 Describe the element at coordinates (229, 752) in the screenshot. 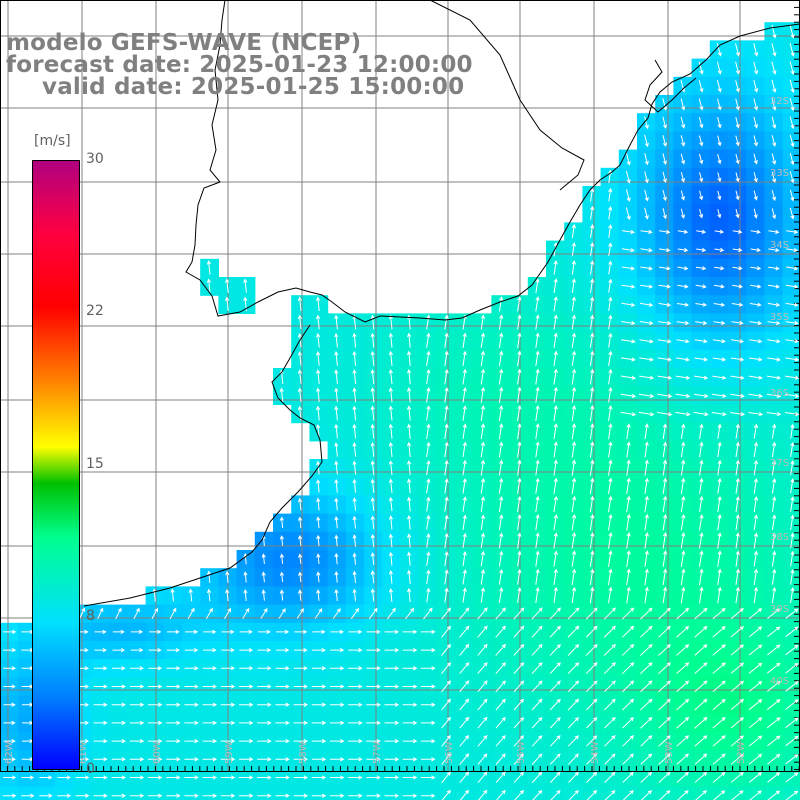

I see `longitude-label: 59W` at that location.